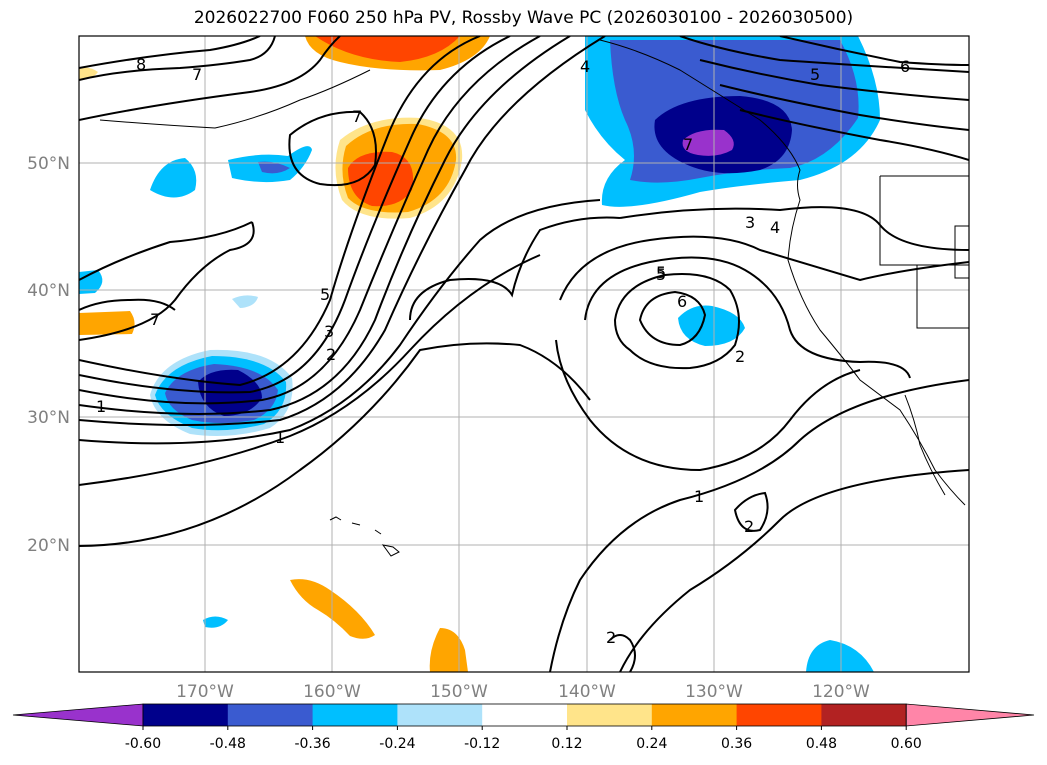 This screenshot has height=765, width=1047. I want to click on colorbar-tick-label: -0.12, so click(482, 744).